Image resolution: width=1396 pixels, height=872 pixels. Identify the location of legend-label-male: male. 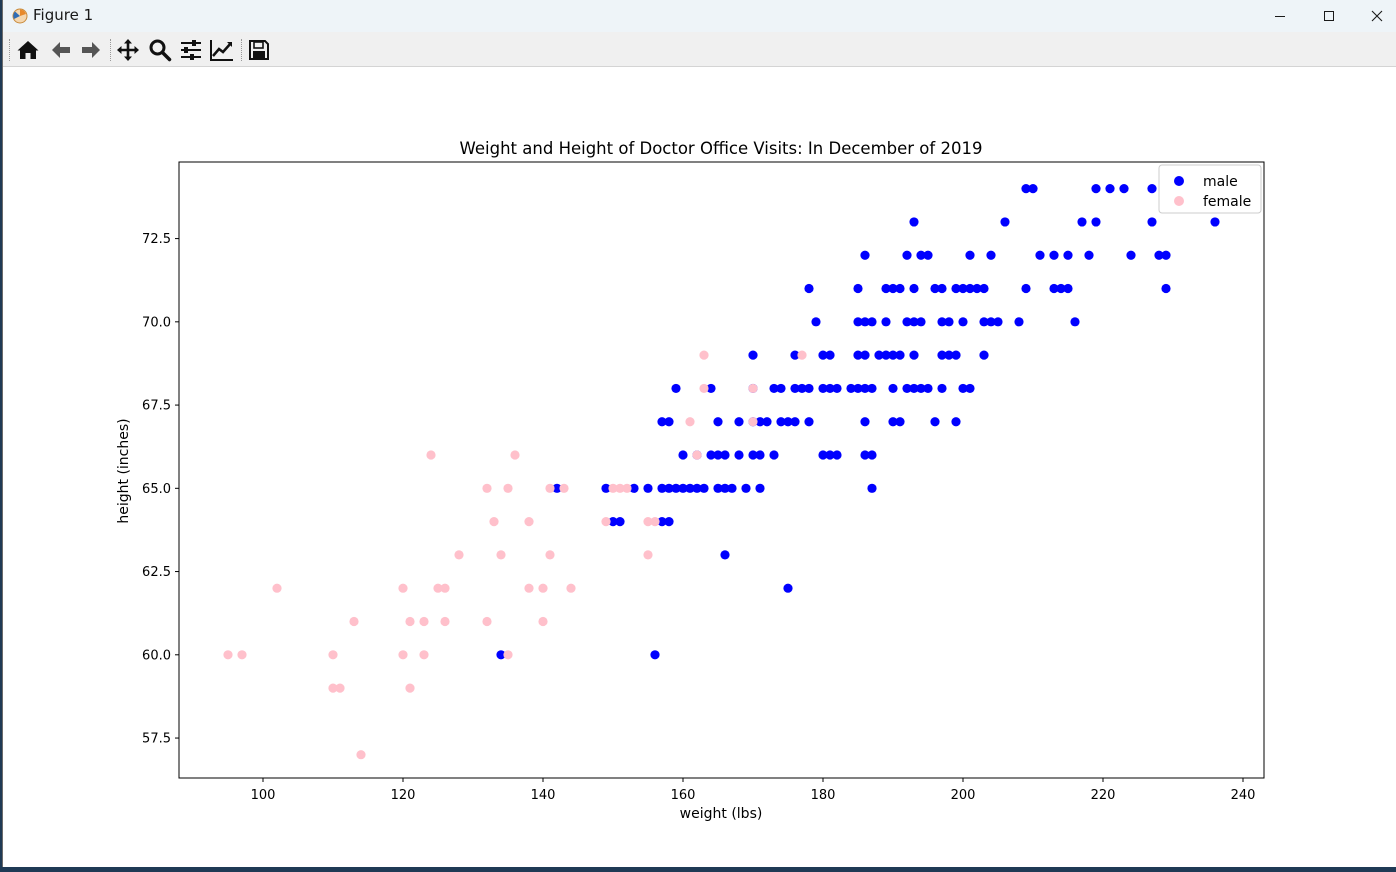
(1220, 182).